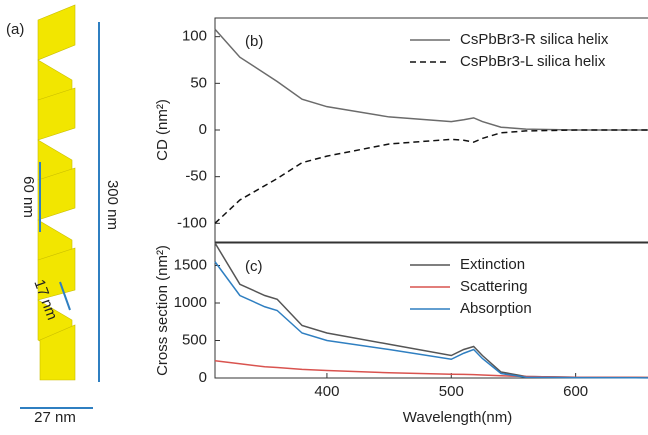 The width and height of the screenshot is (648, 435). I want to click on y-tick-label: 1500, so click(190, 264).